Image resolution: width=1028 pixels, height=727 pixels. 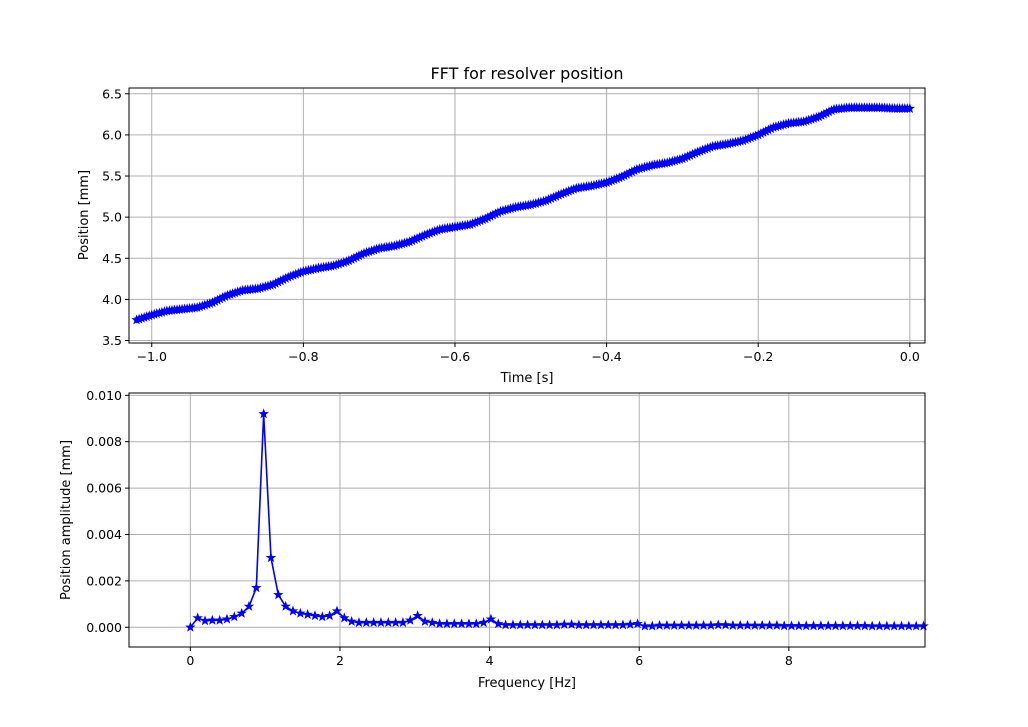 What do you see at coordinates (104, 395) in the screenshot?
I see `fft-y-tick-label: 0.010` at bounding box center [104, 395].